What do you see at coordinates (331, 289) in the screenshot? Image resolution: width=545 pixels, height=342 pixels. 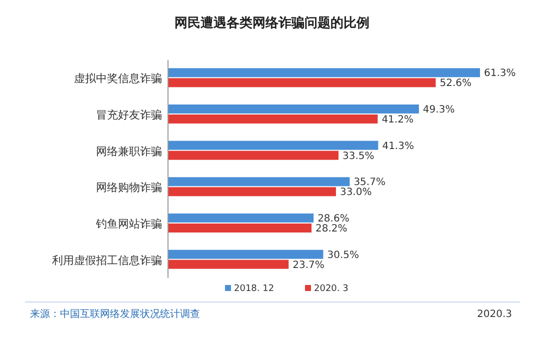 I see `legend-label: 2020. 3` at bounding box center [331, 289].